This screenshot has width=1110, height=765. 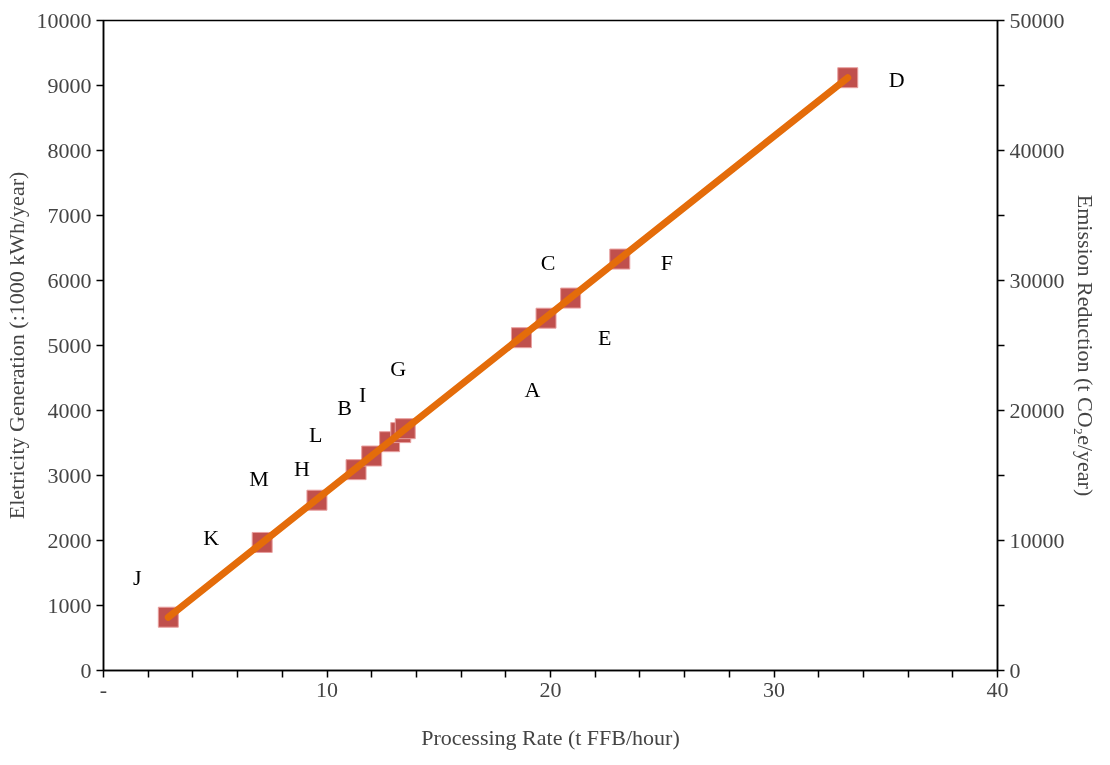 What do you see at coordinates (1037, 540) in the screenshot?
I see `y2-tick-label: 10000` at bounding box center [1037, 540].